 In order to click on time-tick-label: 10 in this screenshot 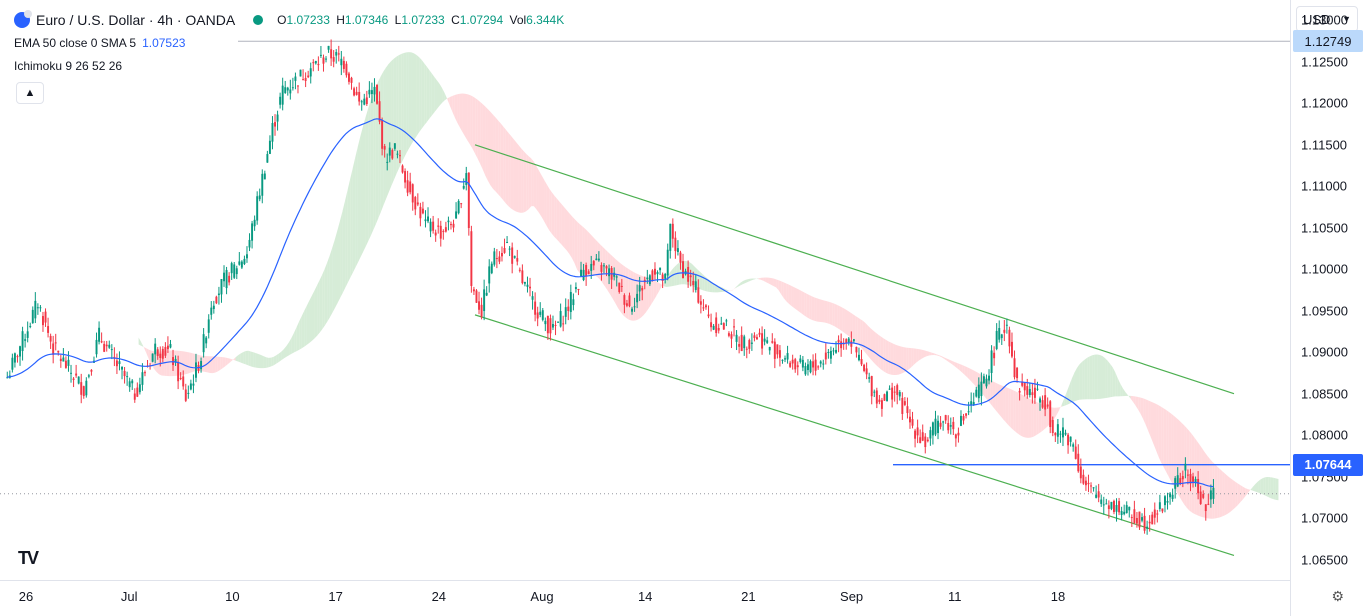, I will do `click(232, 596)`.